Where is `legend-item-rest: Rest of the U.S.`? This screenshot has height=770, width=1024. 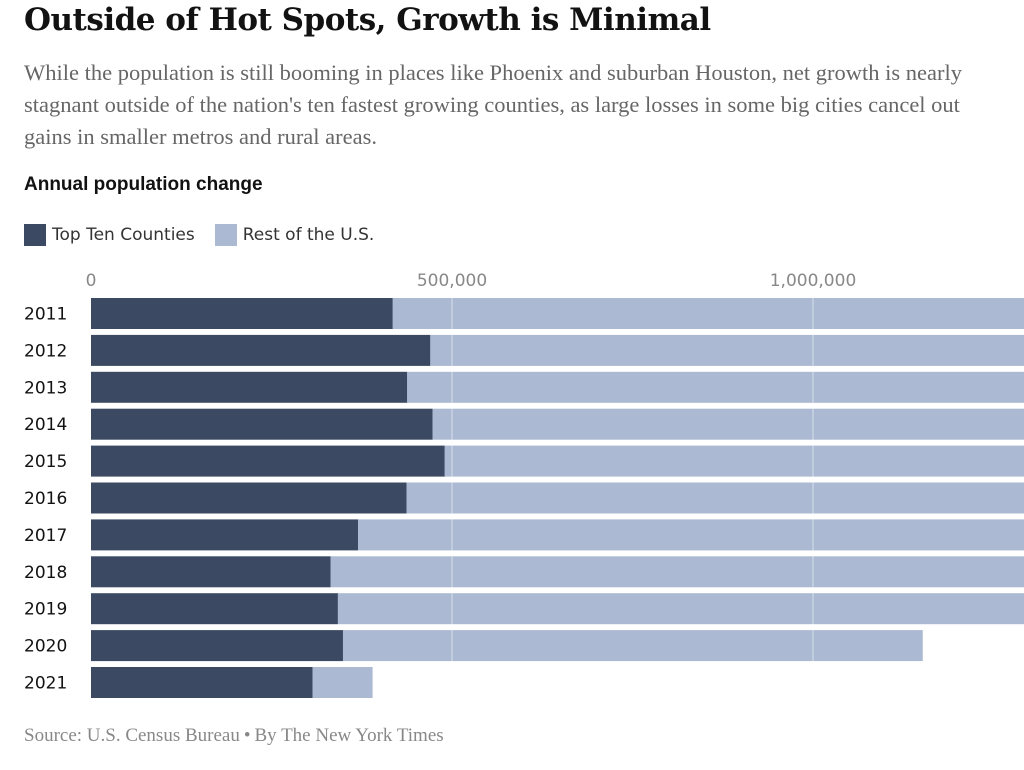
legend-item-rest: Rest of the U.S. is located at coordinates (294, 235).